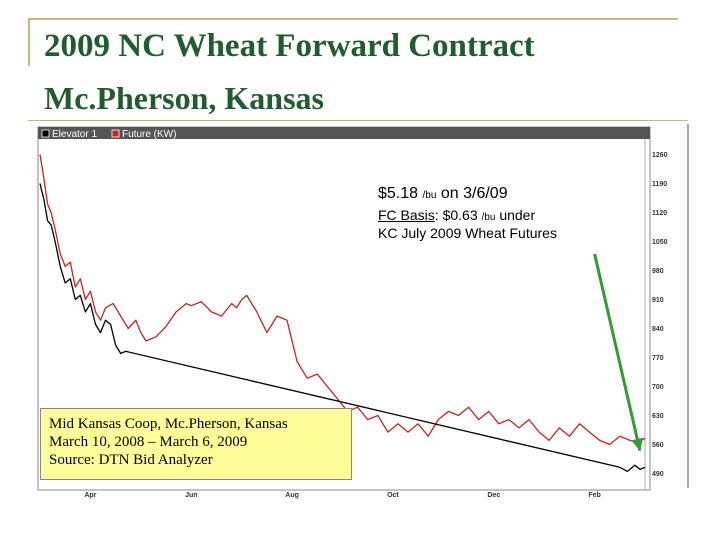 This screenshot has height=540, width=720. What do you see at coordinates (474, 193) in the screenshot?
I see `price-date: on 3/6/09` at bounding box center [474, 193].